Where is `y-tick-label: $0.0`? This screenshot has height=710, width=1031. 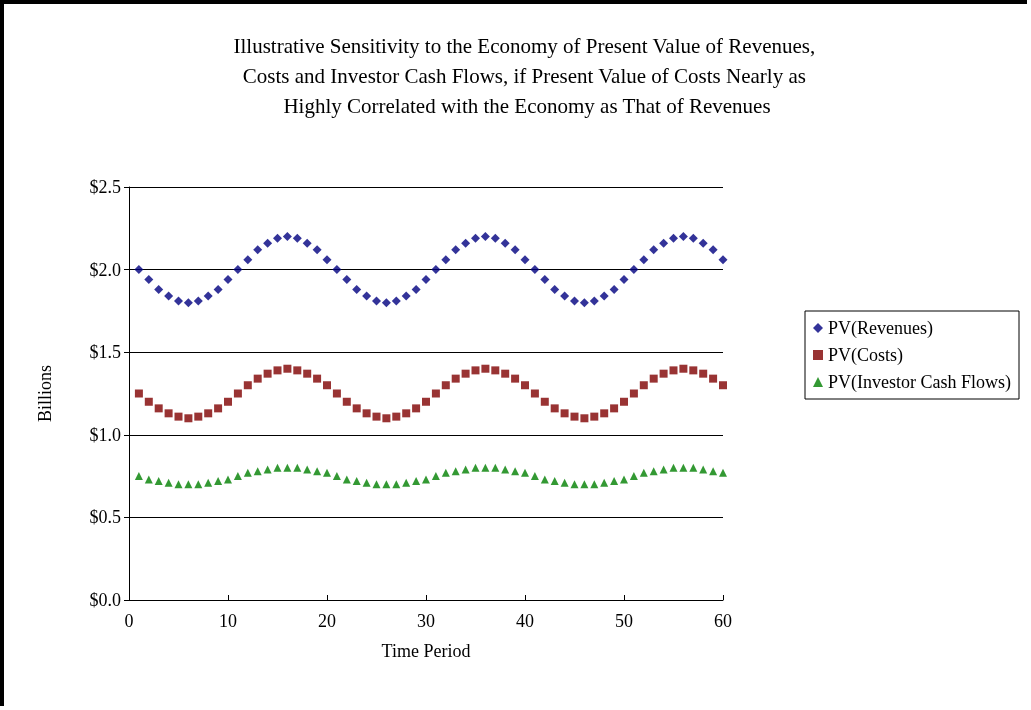
y-tick-label: $0.0 is located at coordinates (105, 600).